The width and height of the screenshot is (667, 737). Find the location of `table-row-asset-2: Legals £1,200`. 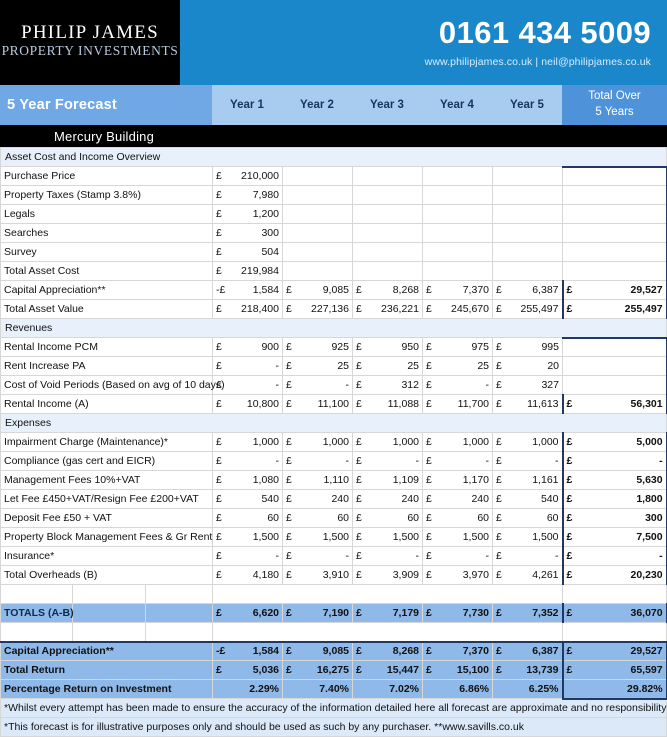

table-row-asset-2: Legals £1,200 is located at coordinates (333, 214).